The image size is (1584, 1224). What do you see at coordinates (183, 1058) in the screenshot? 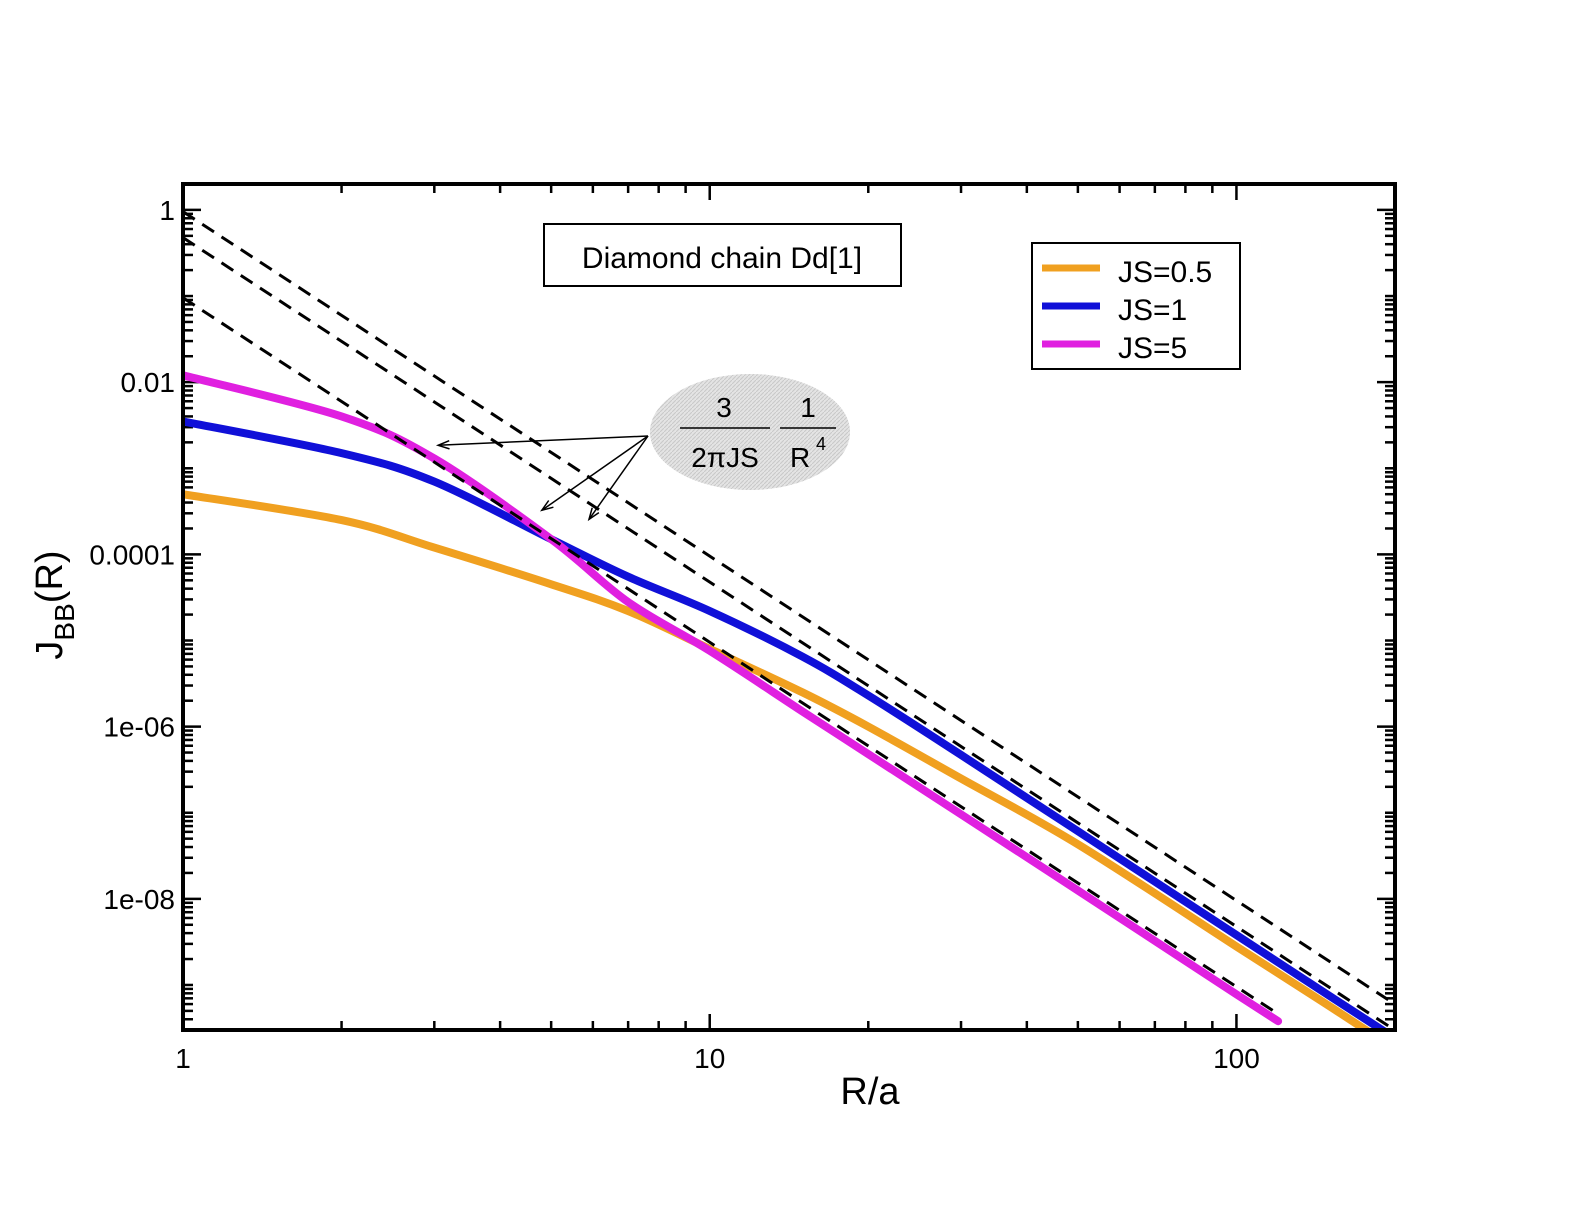
I see `x-tick-label: 1` at bounding box center [183, 1058].